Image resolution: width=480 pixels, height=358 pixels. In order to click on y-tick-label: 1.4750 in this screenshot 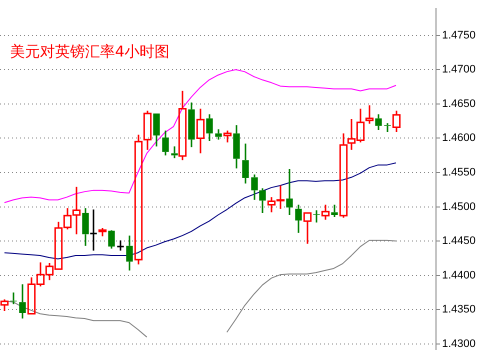, I will do `click(459, 35)`.